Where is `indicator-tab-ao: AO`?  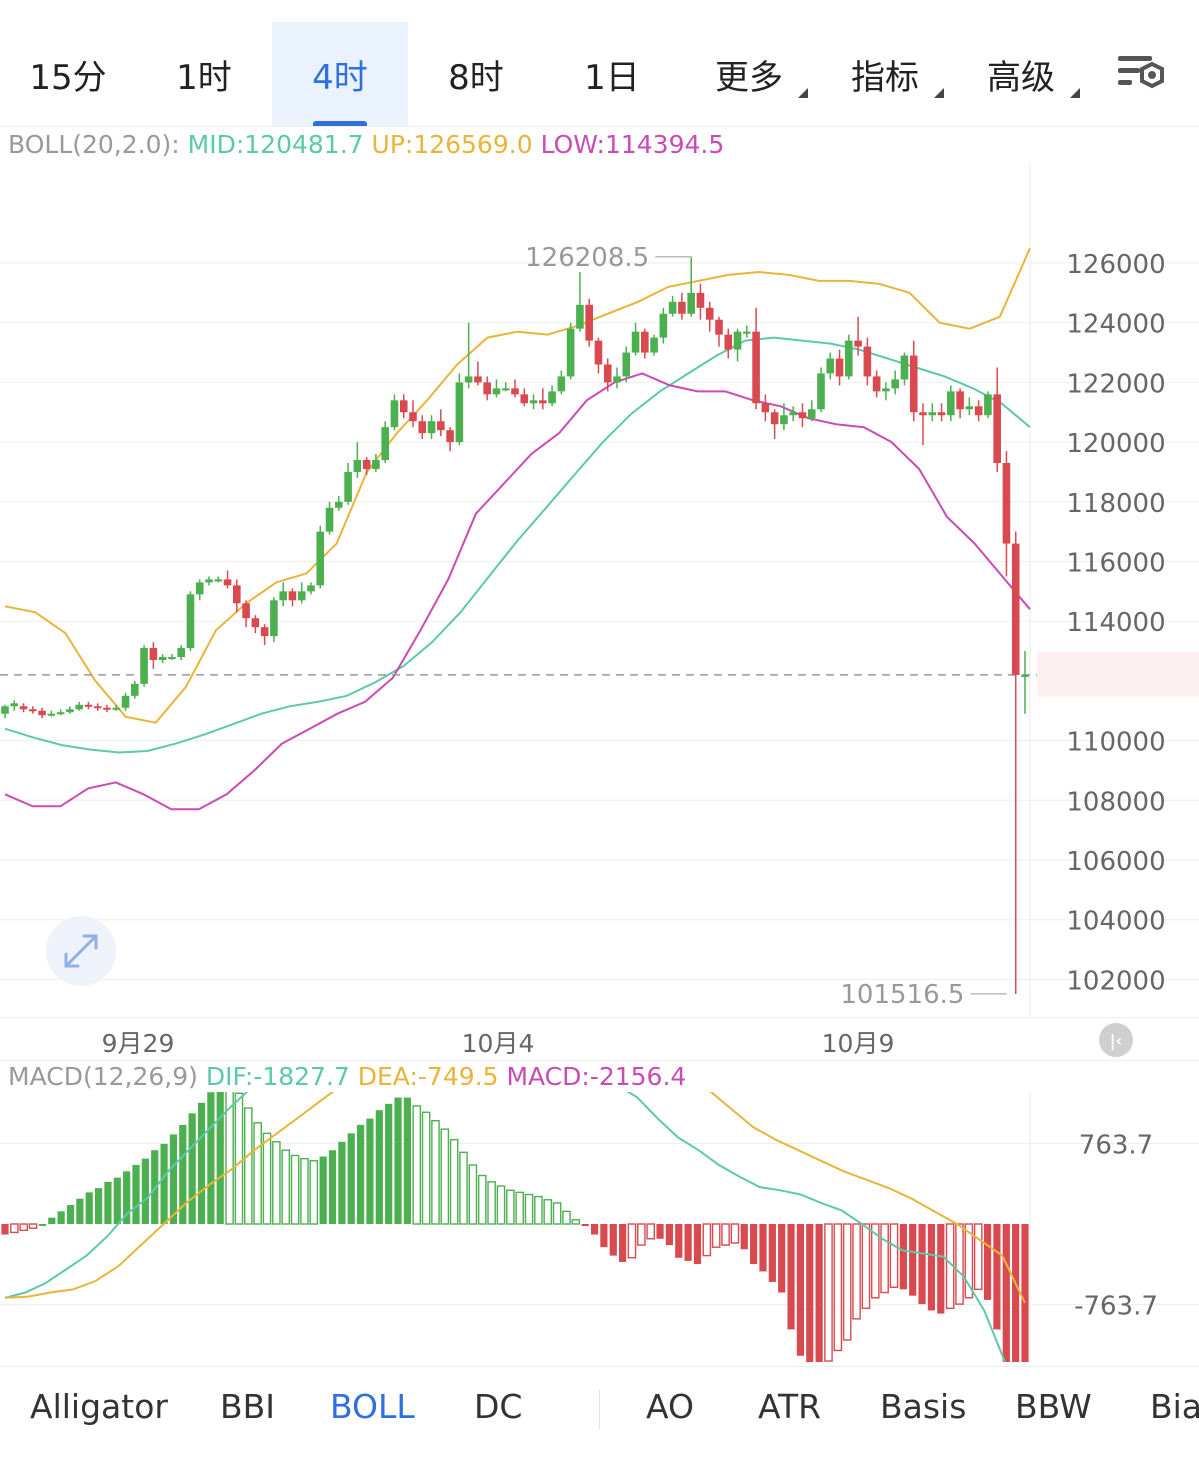
indicator-tab-ao: AO is located at coordinates (670, 1406).